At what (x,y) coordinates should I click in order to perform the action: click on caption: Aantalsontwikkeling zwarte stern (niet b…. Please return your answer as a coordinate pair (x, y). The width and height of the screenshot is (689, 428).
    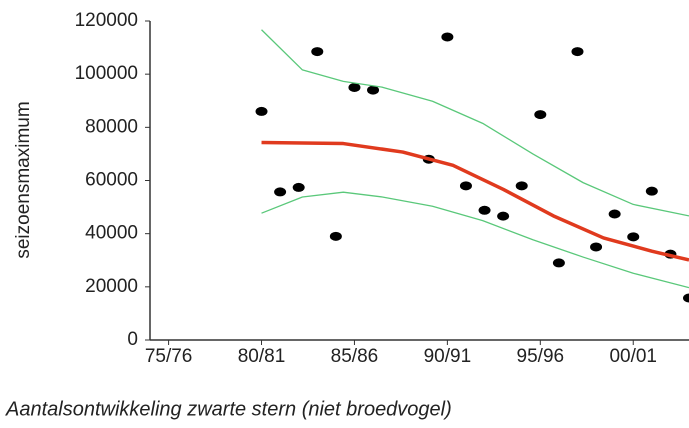
    Looking at the image, I should click on (228, 409).